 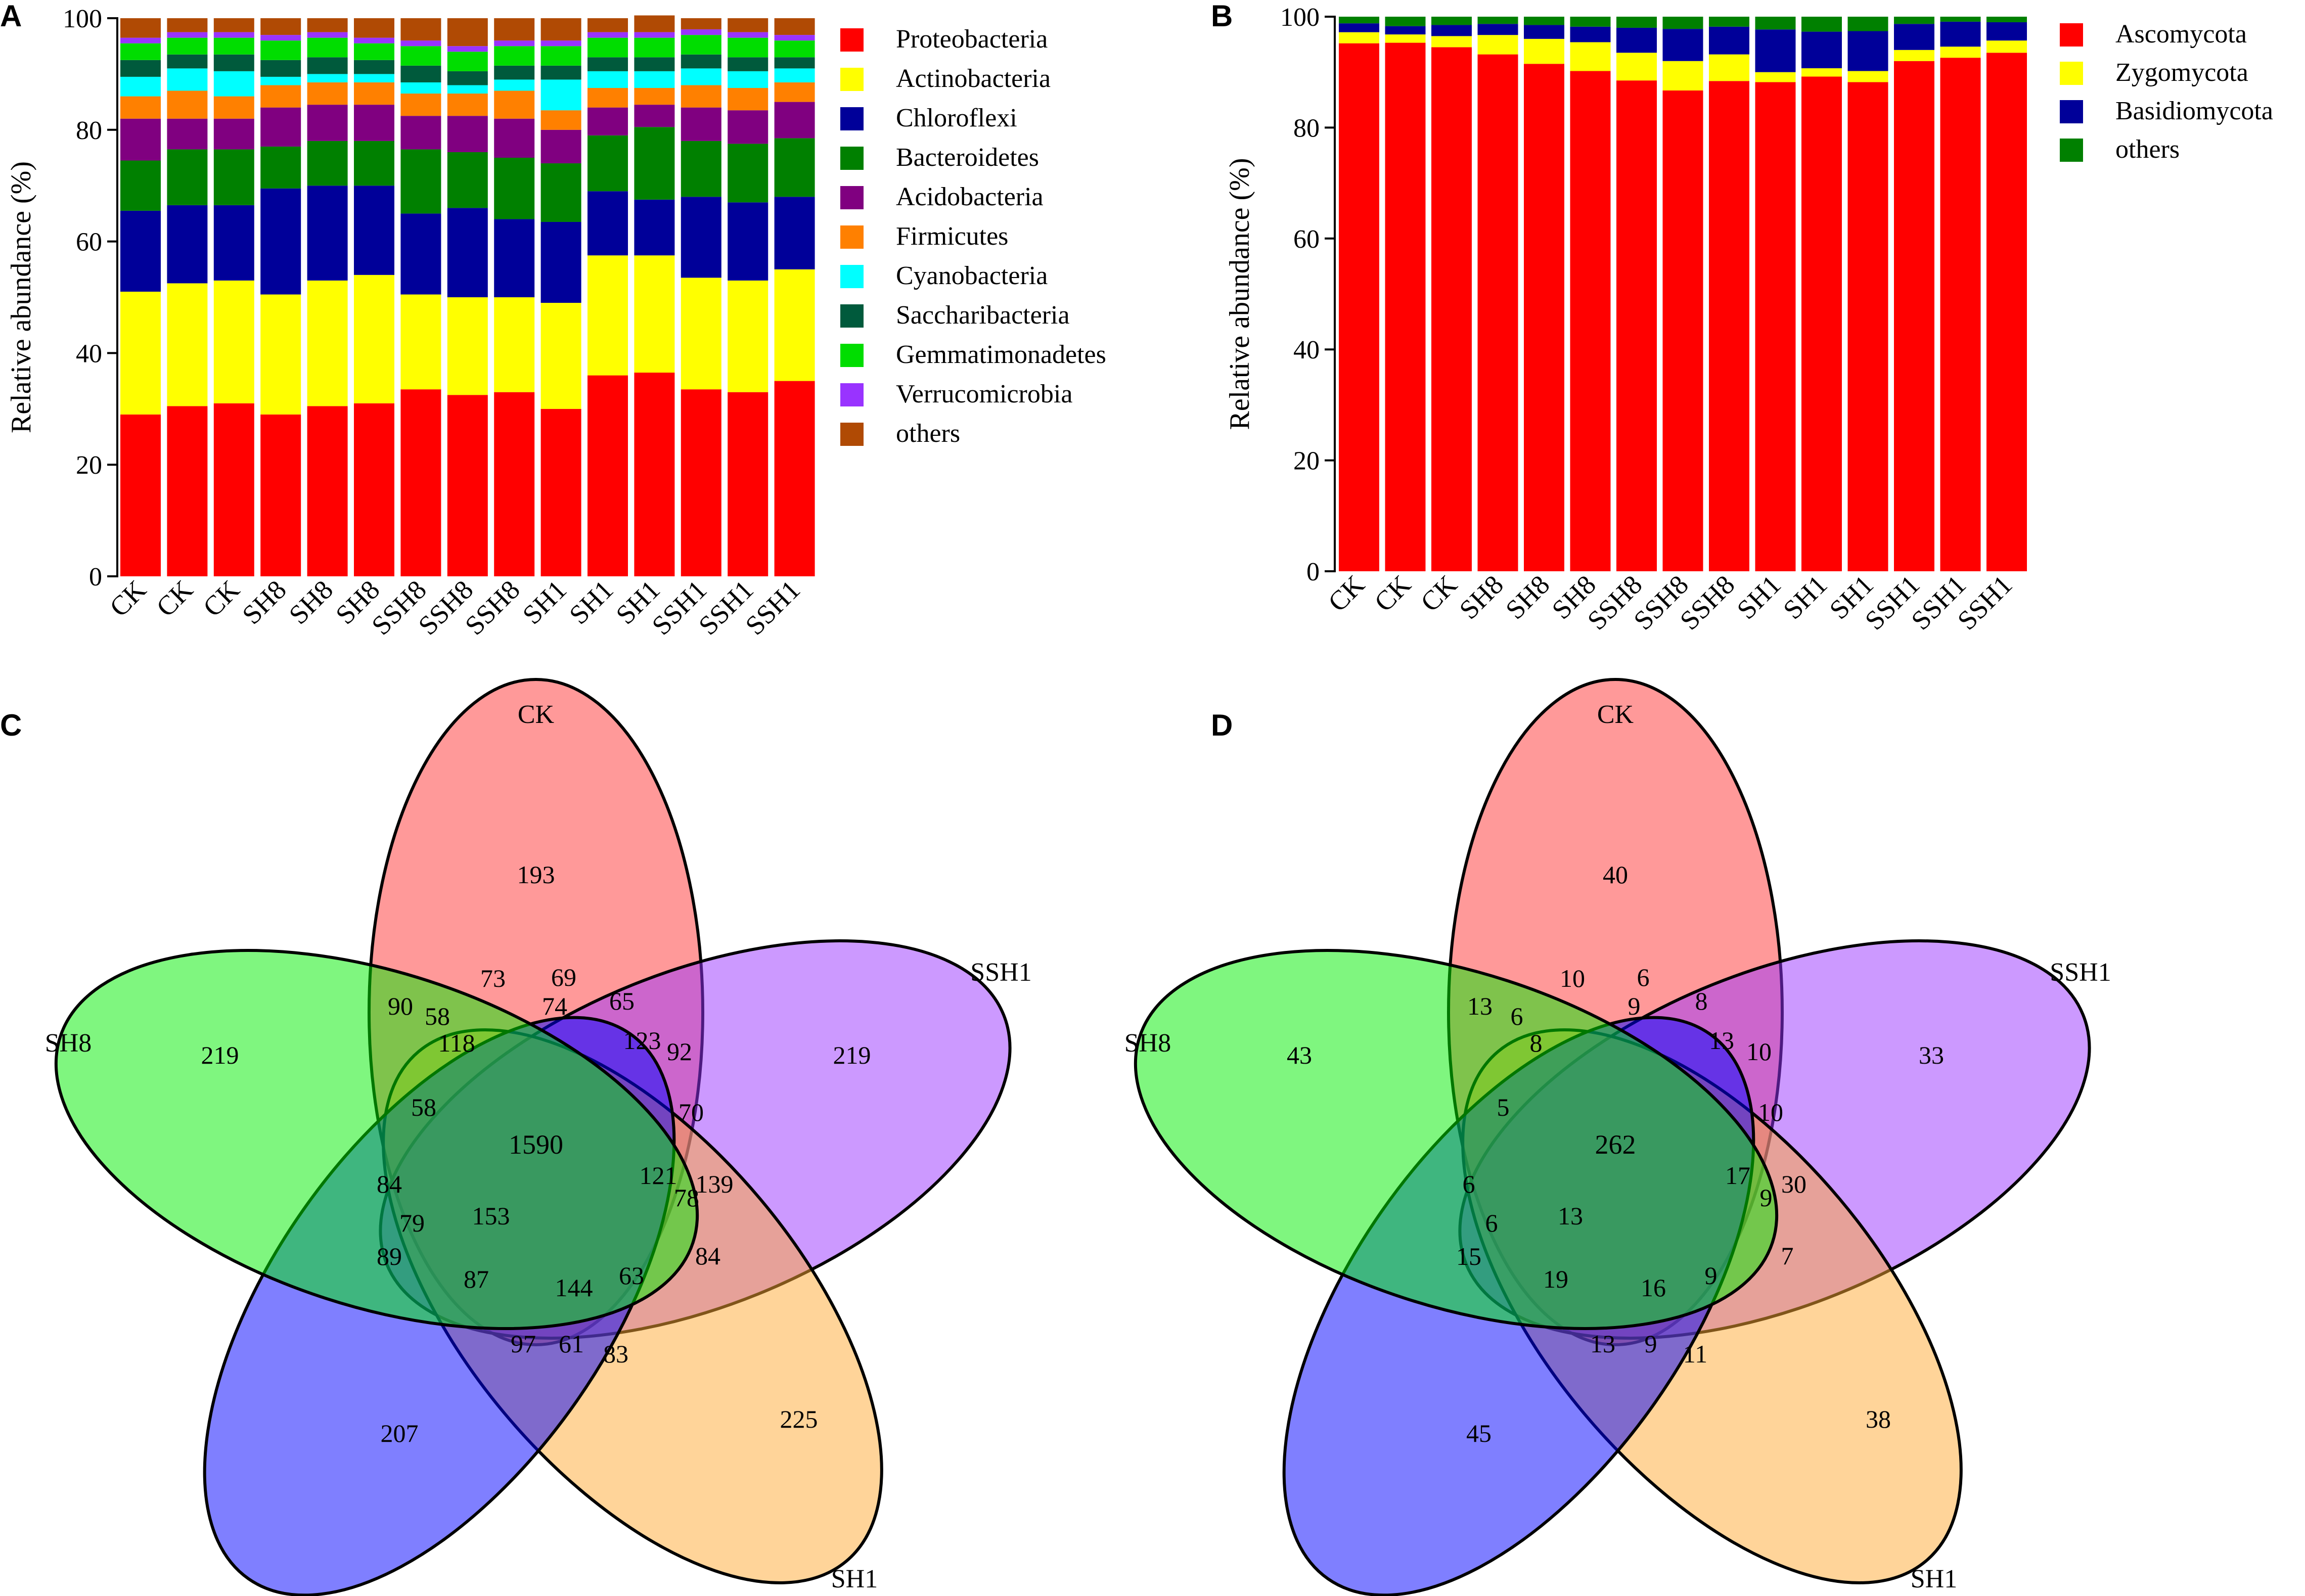 What do you see at coordinates (1767, 1197) in the screenshot?
I see `venn-region-count: 9` at bounding box center [1767, 1197].